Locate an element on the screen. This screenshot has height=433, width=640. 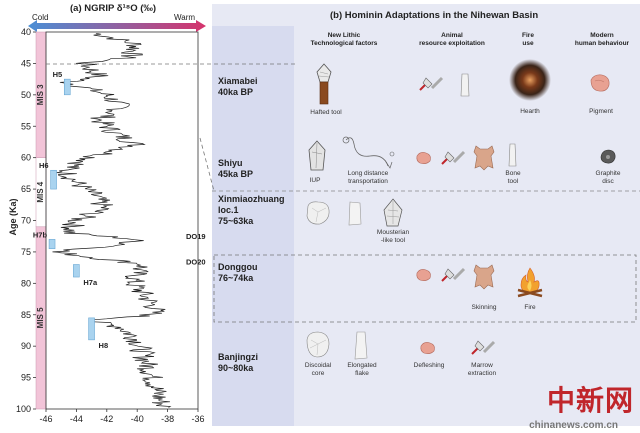
do-label: DO20 is located at coordinates (196, 261).